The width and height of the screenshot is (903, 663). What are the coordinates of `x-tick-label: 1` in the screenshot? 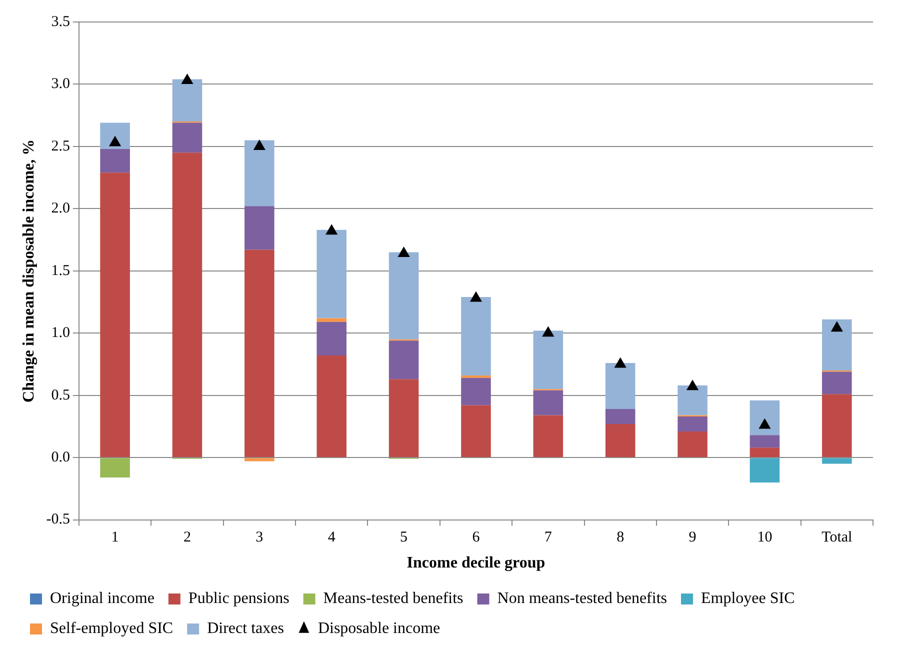 It's located at (115, 538).